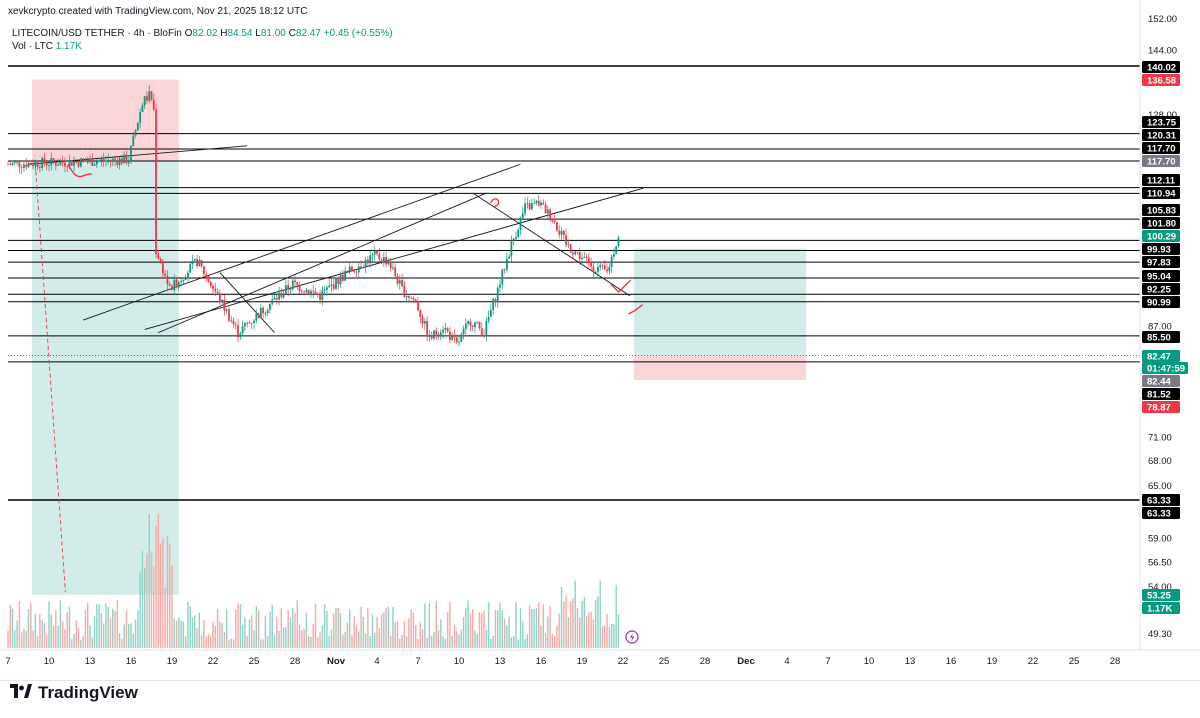  Describe the element at coordinates (47, 46) in the screenshot. I see `volume-legend: Vol · LTC 1.17K` at that location.